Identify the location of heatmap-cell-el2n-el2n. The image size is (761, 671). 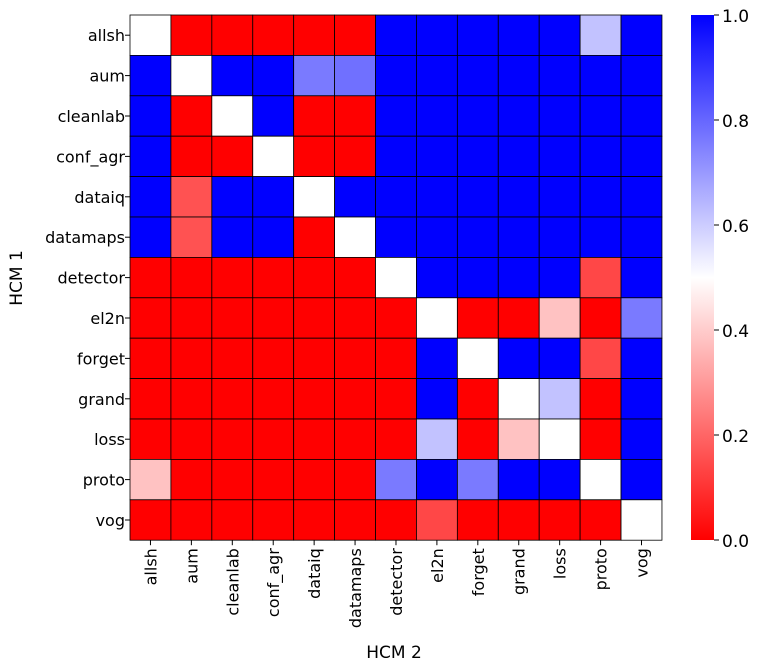
(437, 318).